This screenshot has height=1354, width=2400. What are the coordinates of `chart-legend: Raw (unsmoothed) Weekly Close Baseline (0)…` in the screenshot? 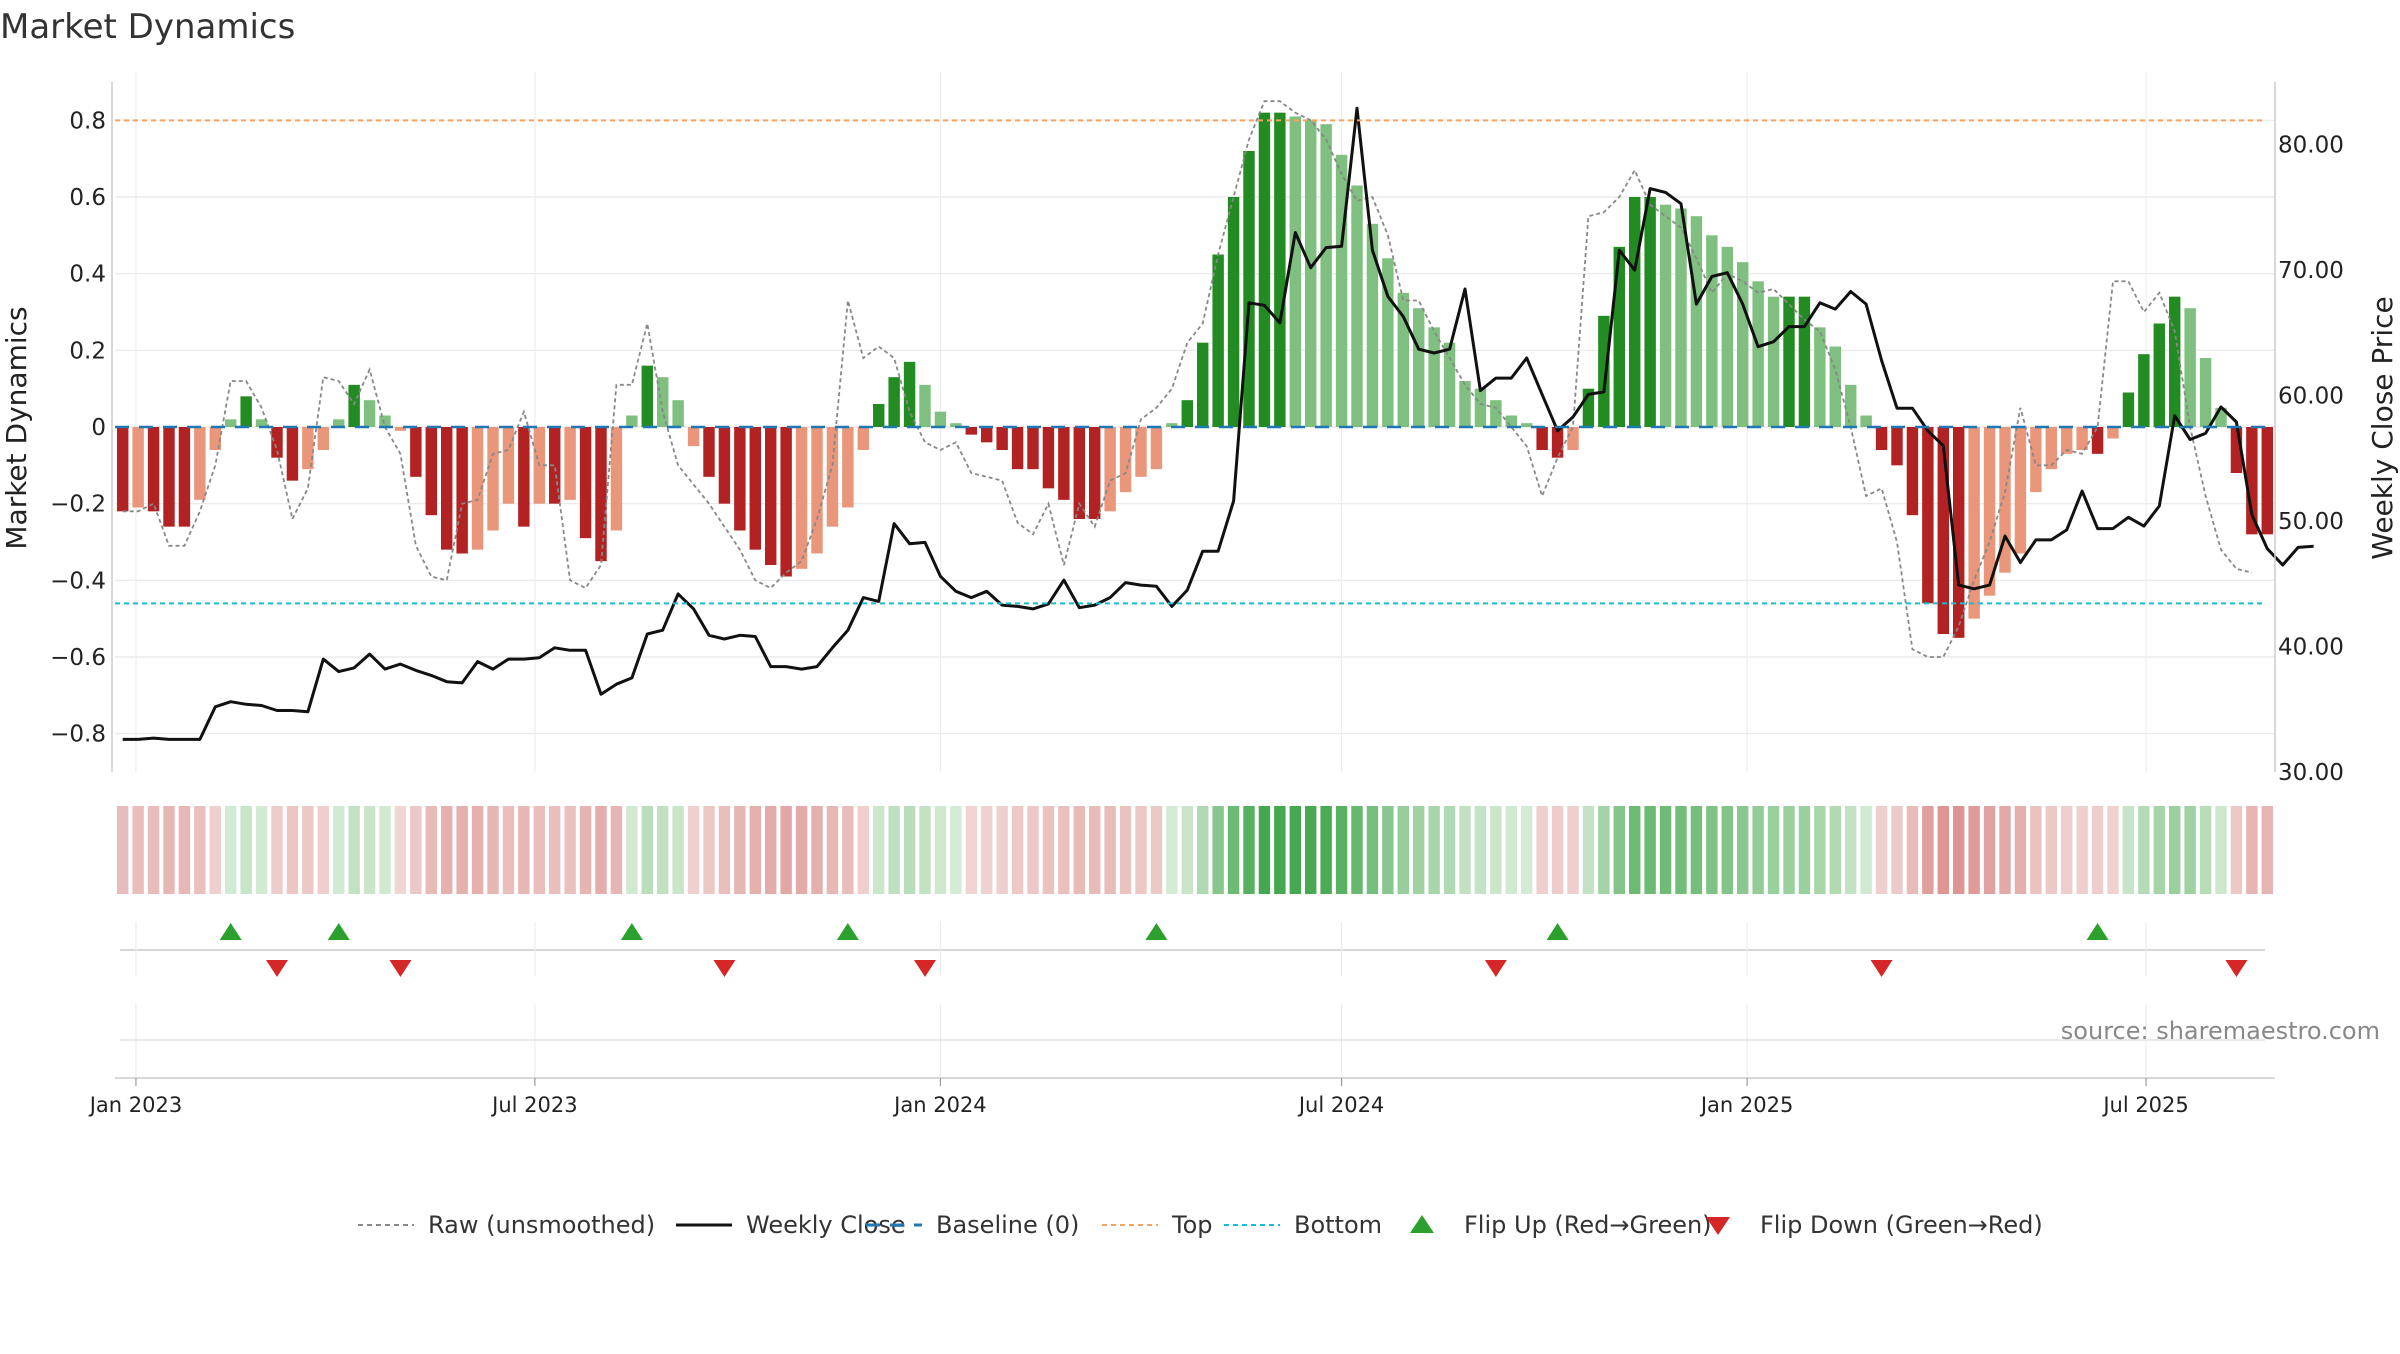 It's located at (1200, 1225).